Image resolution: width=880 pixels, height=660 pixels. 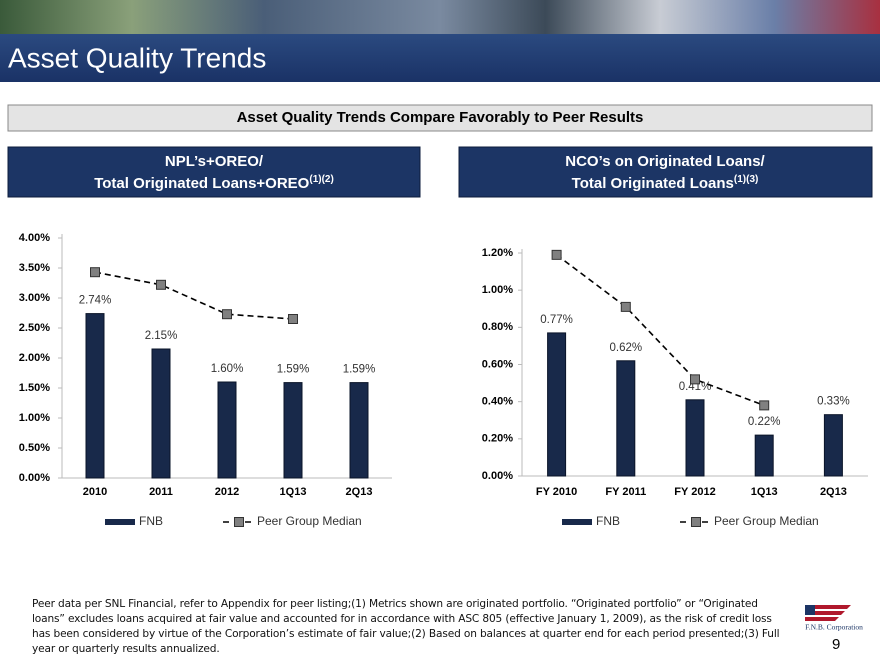 What do you see at coordinates (746, 179) in the screenshot?
I see `chart-title-superscript: (1)(3)` at bounding box center [746, 179].